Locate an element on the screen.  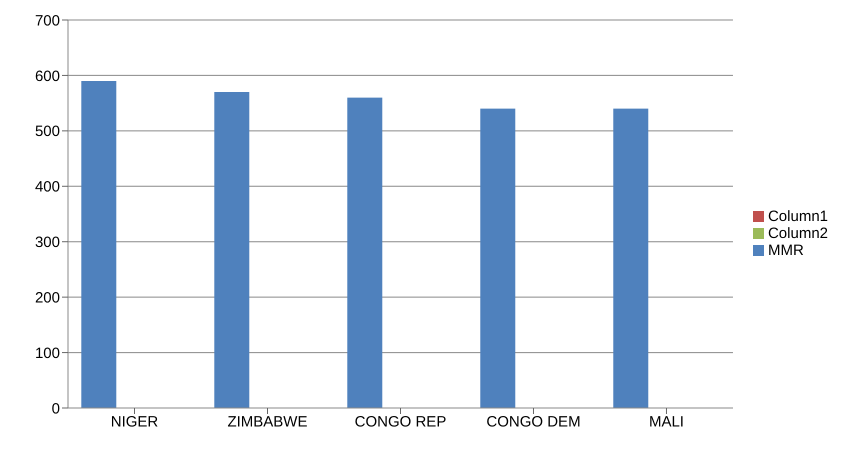
y-tick-label: 200 is located at coordinates (47, 297).